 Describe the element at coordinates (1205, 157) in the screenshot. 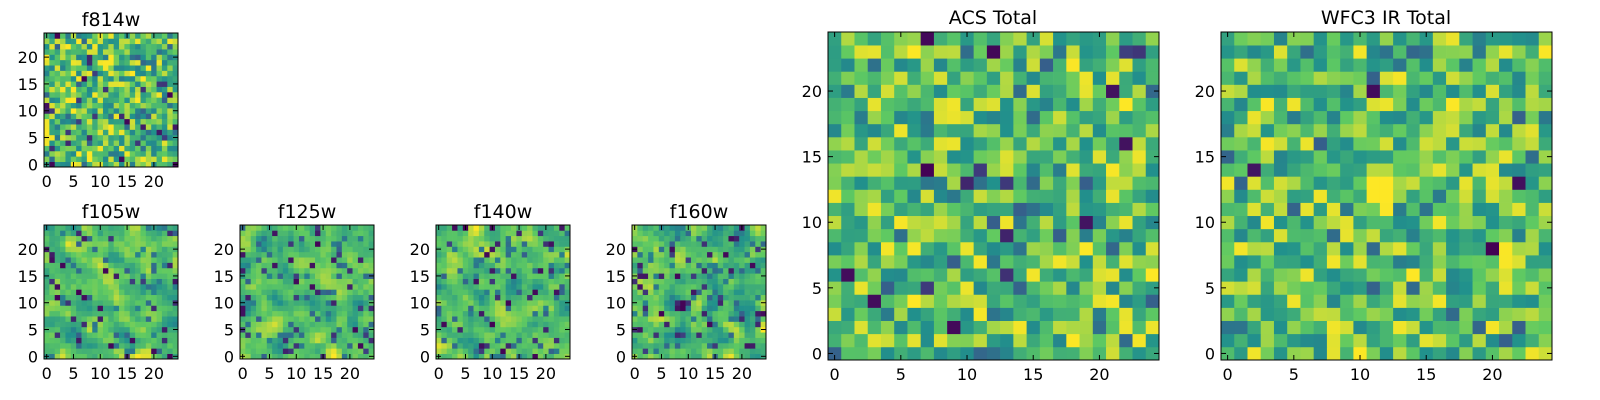

I see `y-tick-label: 15` at that location.